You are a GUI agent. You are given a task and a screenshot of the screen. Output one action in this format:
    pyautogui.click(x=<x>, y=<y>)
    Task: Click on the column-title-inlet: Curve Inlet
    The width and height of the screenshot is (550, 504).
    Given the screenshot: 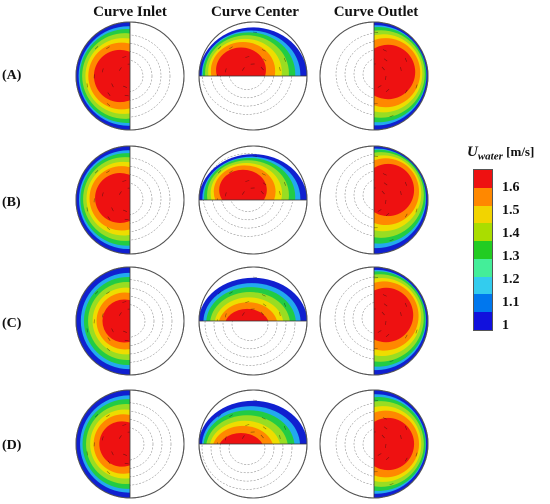 What is the action you would take?
    pyautogui.click(x=130, y=12)
    